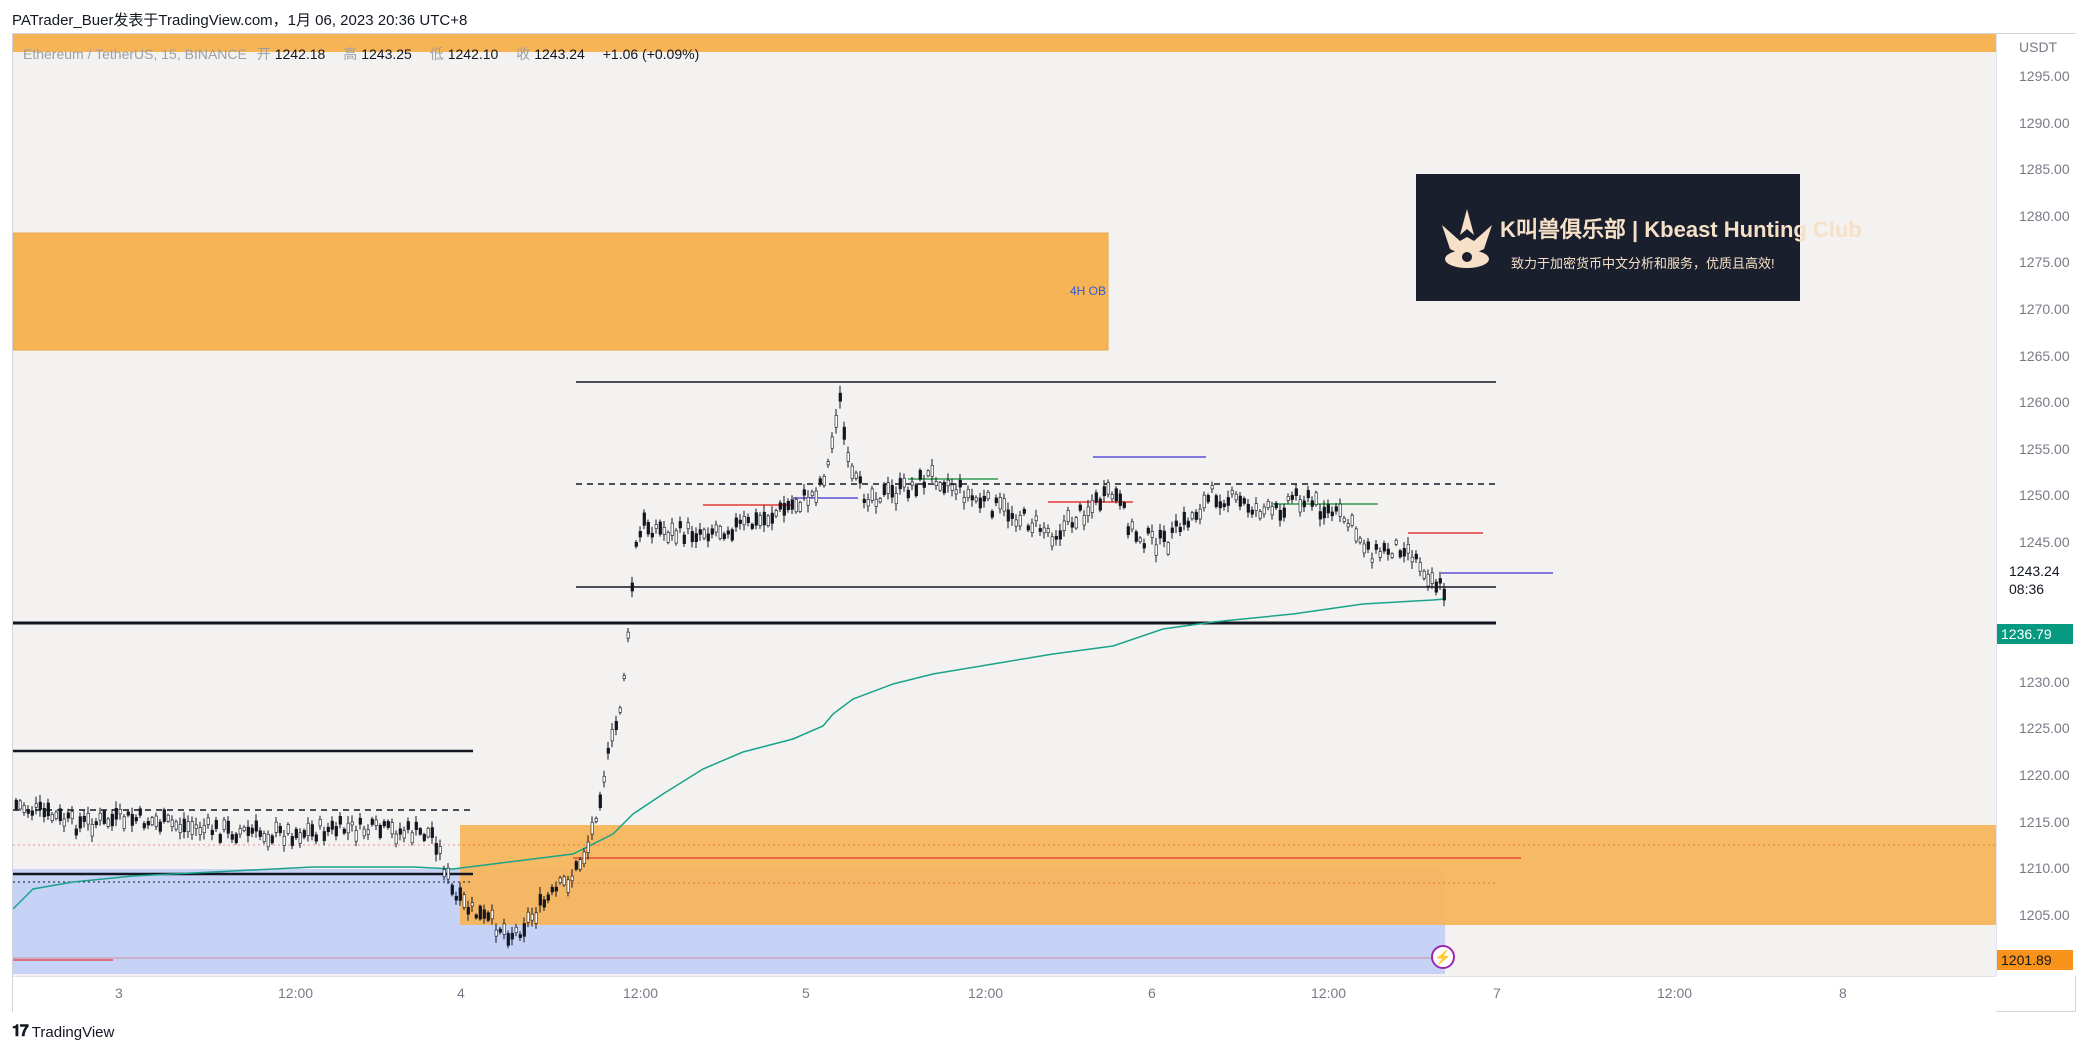  What do you see at coordinates (300, 54) in the screenshot?
I see `open-value: 1242.18` at bounding box center [300, 54].